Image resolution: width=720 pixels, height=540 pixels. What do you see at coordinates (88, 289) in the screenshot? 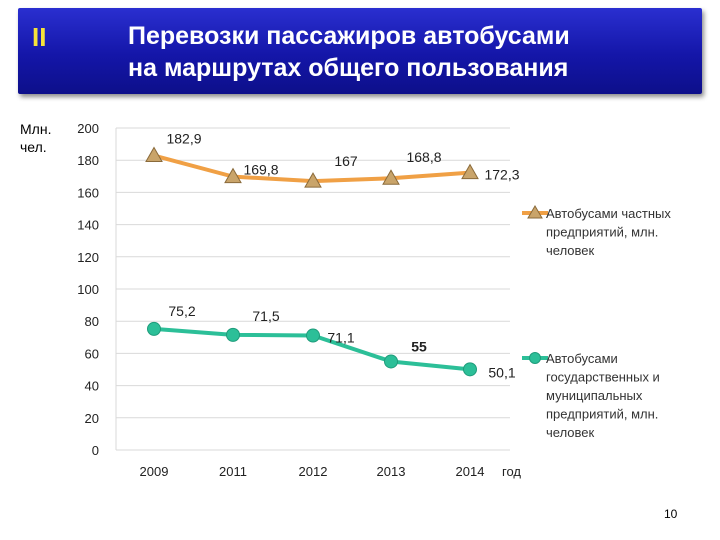
I see `y-tick-label: 100` at bounding box center [88, 289].